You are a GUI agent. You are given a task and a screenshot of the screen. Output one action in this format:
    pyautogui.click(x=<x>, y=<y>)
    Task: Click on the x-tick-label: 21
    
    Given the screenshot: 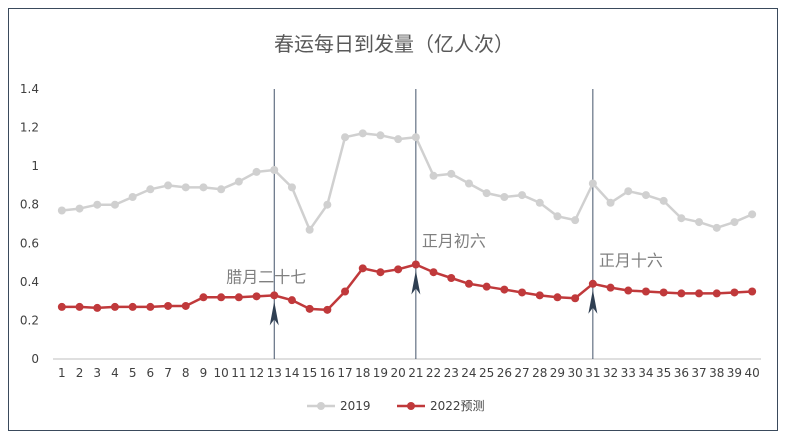 What is the action you would take?
    pyautogui.click(x=415, y=373)
    